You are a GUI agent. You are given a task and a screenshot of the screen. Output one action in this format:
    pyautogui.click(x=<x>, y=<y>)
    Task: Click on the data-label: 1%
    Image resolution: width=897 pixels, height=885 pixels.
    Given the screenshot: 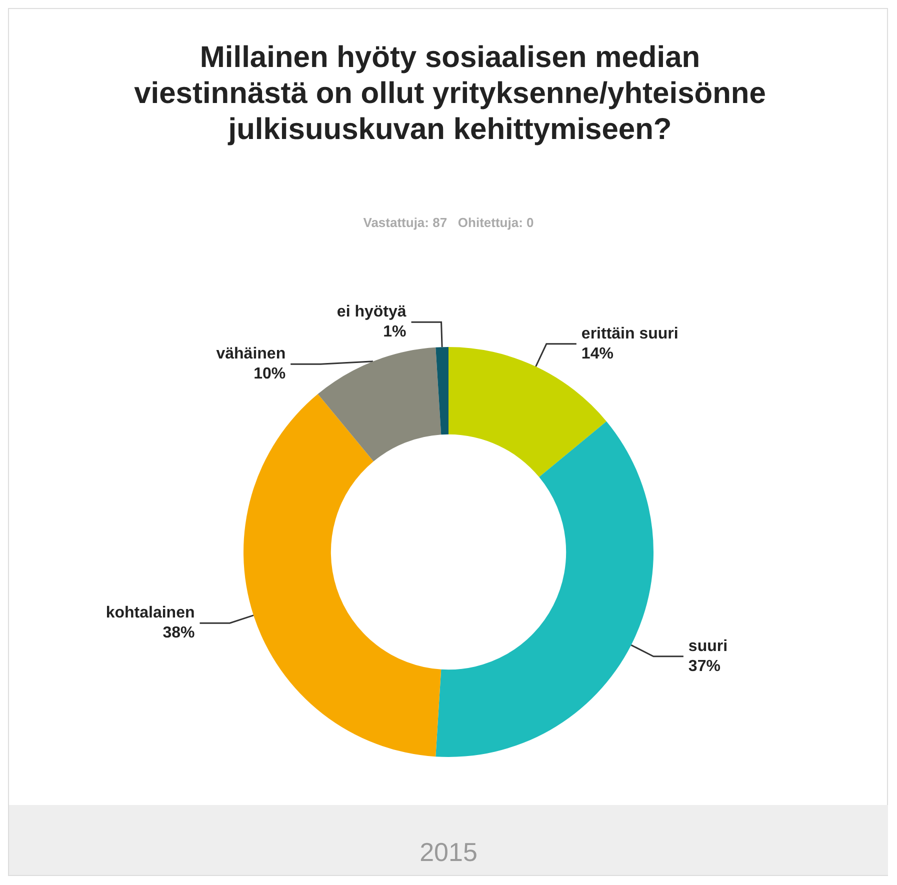 What is the action you would take?
    pyautogui.click(x=394, y=332)
    